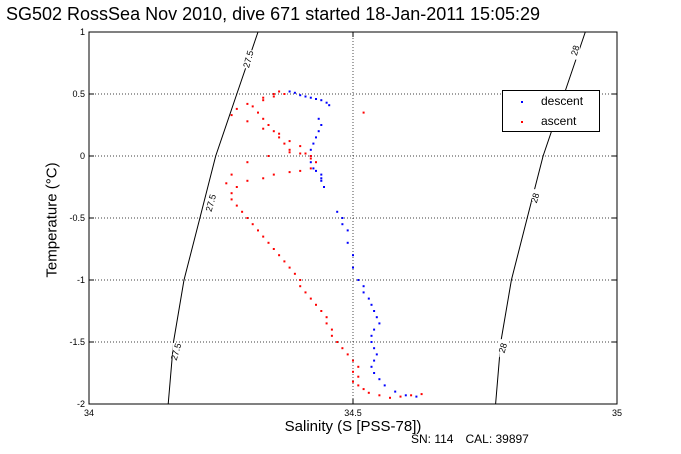  I want to click on y-axis-label: Temperature (°C), so click(52, 220).